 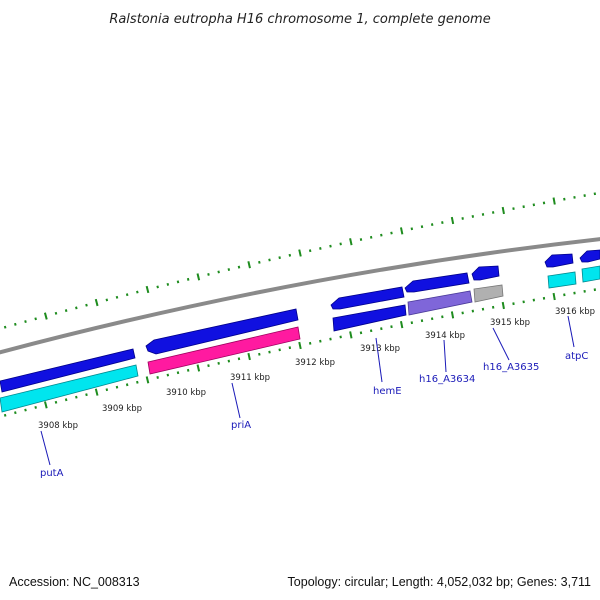 What do you see at coordinates (241, 425) in the screenshot?
I see `gene-label-priA: priA` at bounding box center [241, 425].